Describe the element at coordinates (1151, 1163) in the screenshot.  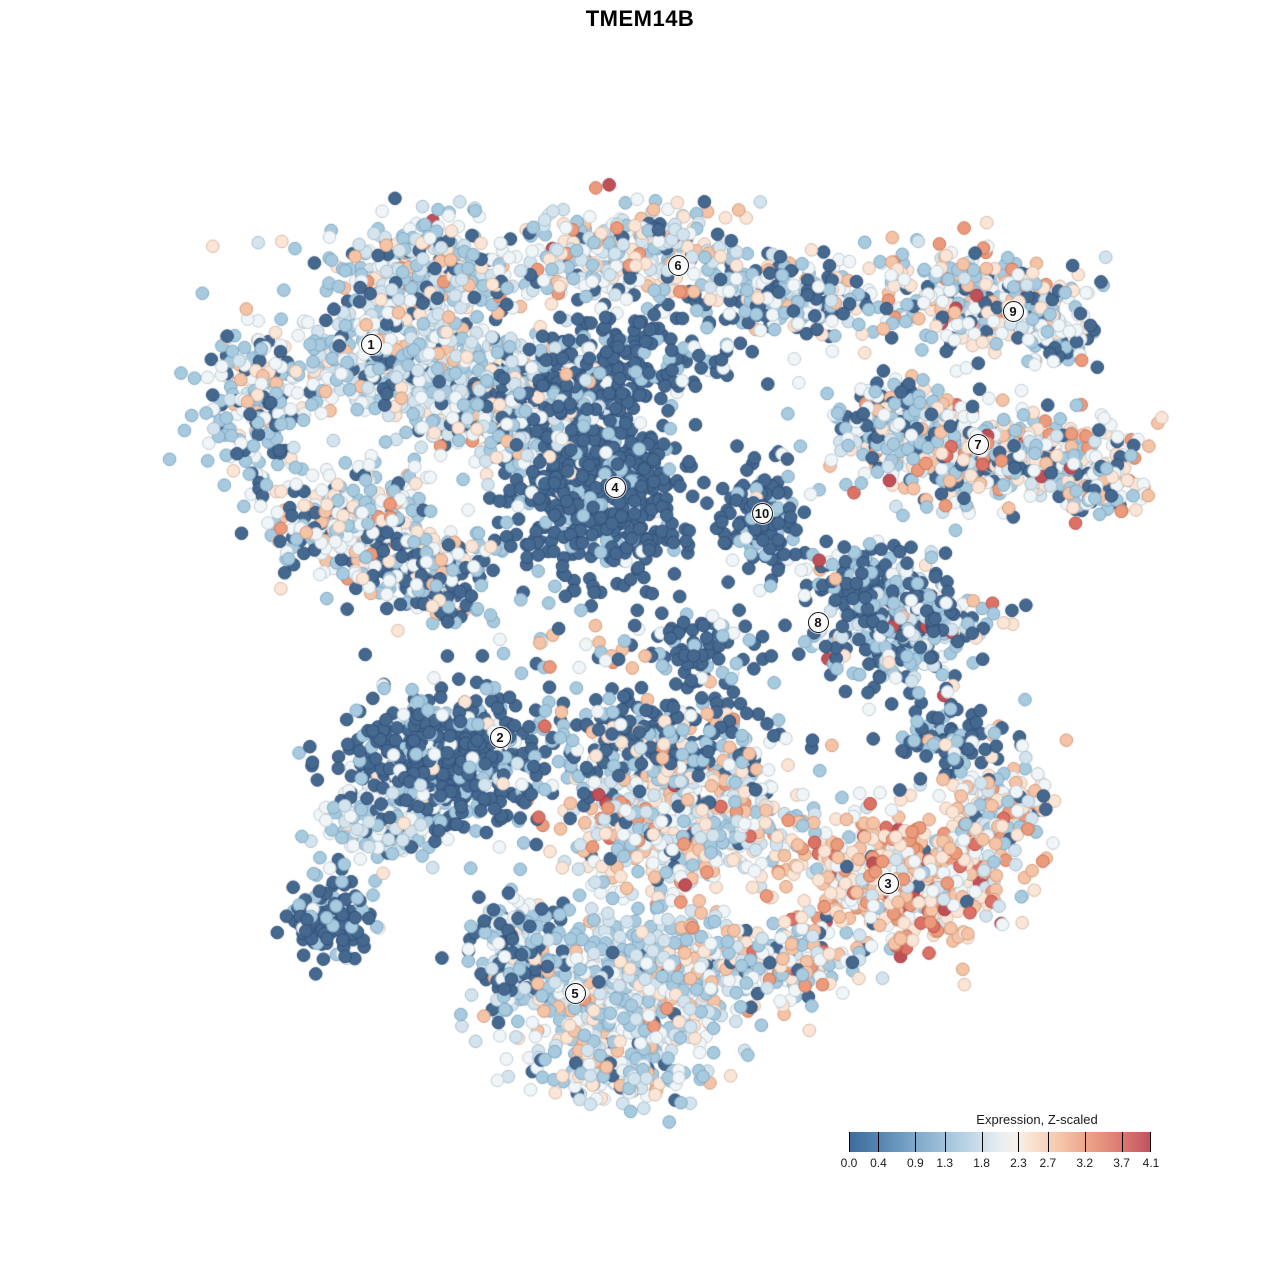
I see `legend-tick-label: 4.1` at that location.